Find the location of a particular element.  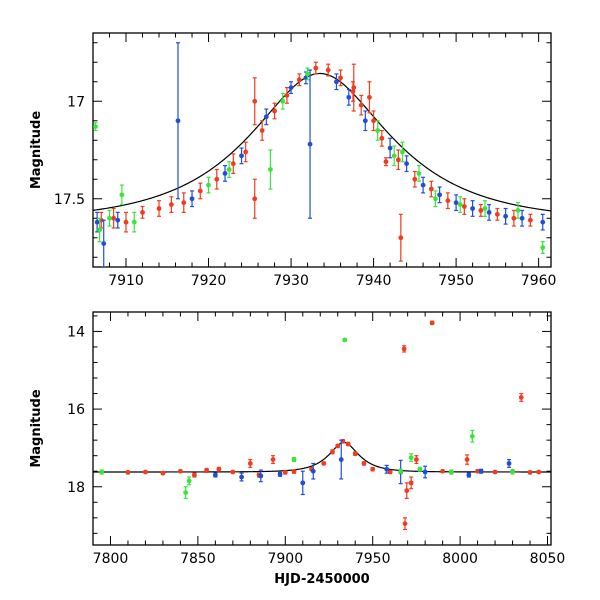

x-tick-label: 7940 is located at coordinates (374, 281).